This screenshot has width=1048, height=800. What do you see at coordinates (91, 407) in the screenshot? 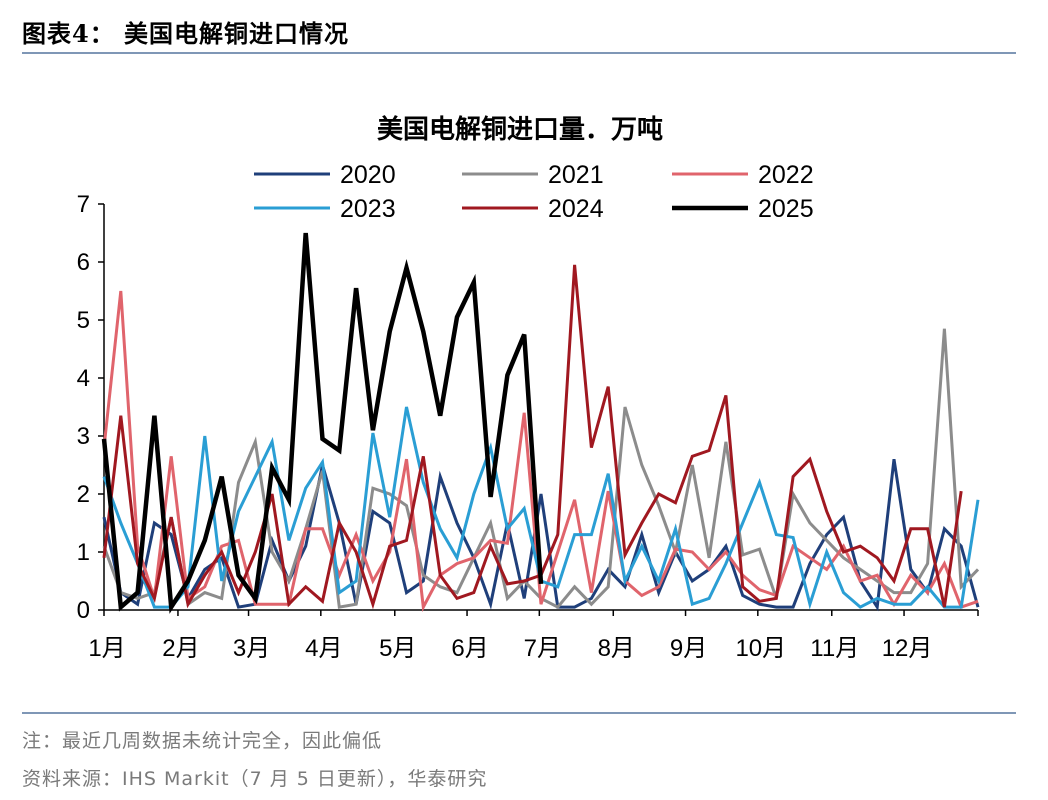
I see `y-axis: 0 1 2 3 4 5 6 7` at bounding box center [91, 407].